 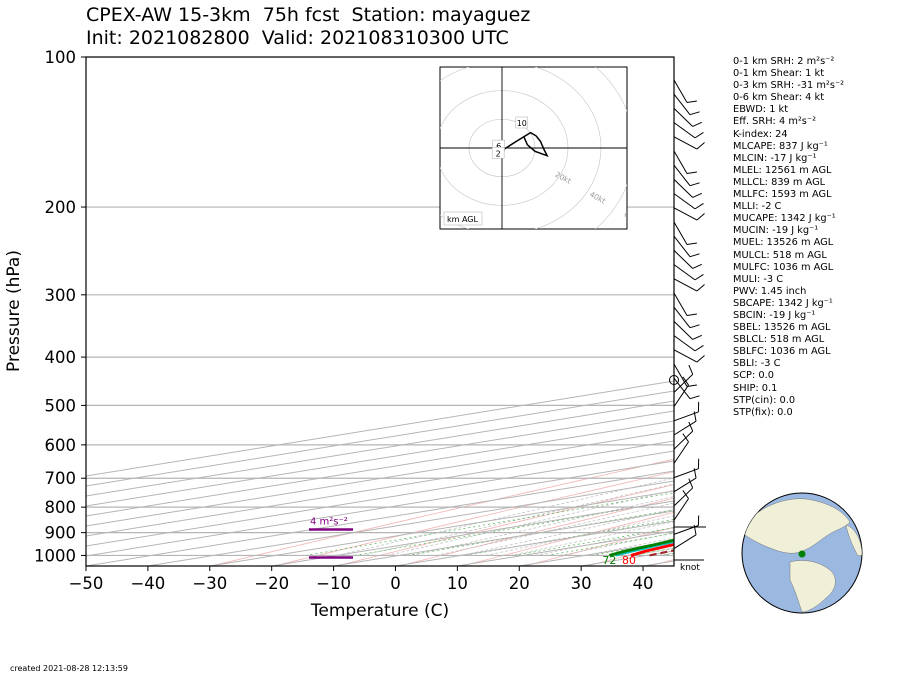 I want to click on sounding-parameter: SHIP: 0.1, so click(x=755, y=388).